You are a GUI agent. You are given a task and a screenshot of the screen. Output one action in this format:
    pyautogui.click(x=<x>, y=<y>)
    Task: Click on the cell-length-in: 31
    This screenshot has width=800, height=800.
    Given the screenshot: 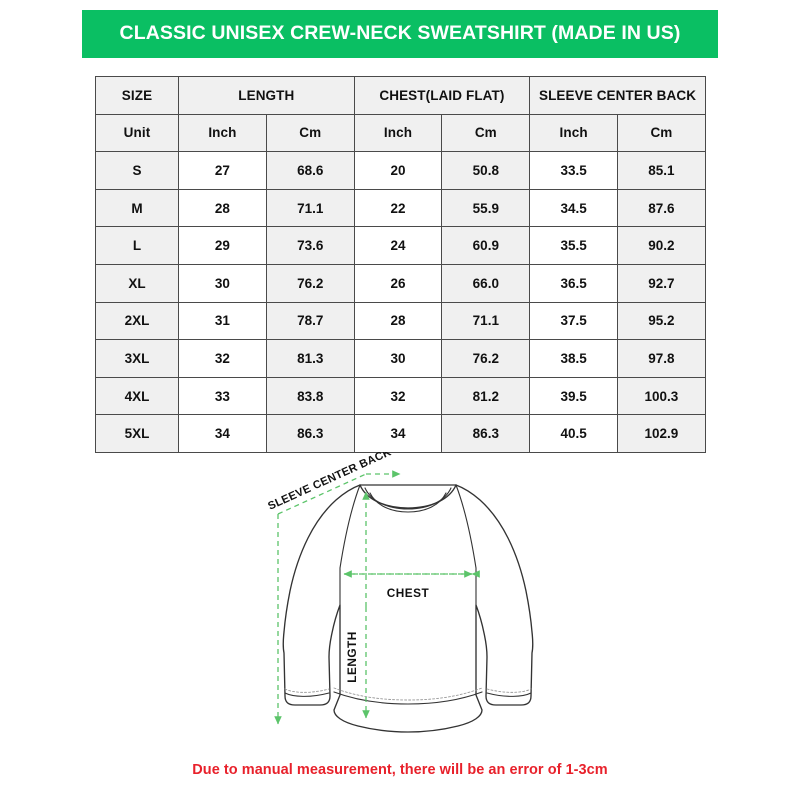 What is the action you would take?
    pyautogui.click(x=222, y=321)
    